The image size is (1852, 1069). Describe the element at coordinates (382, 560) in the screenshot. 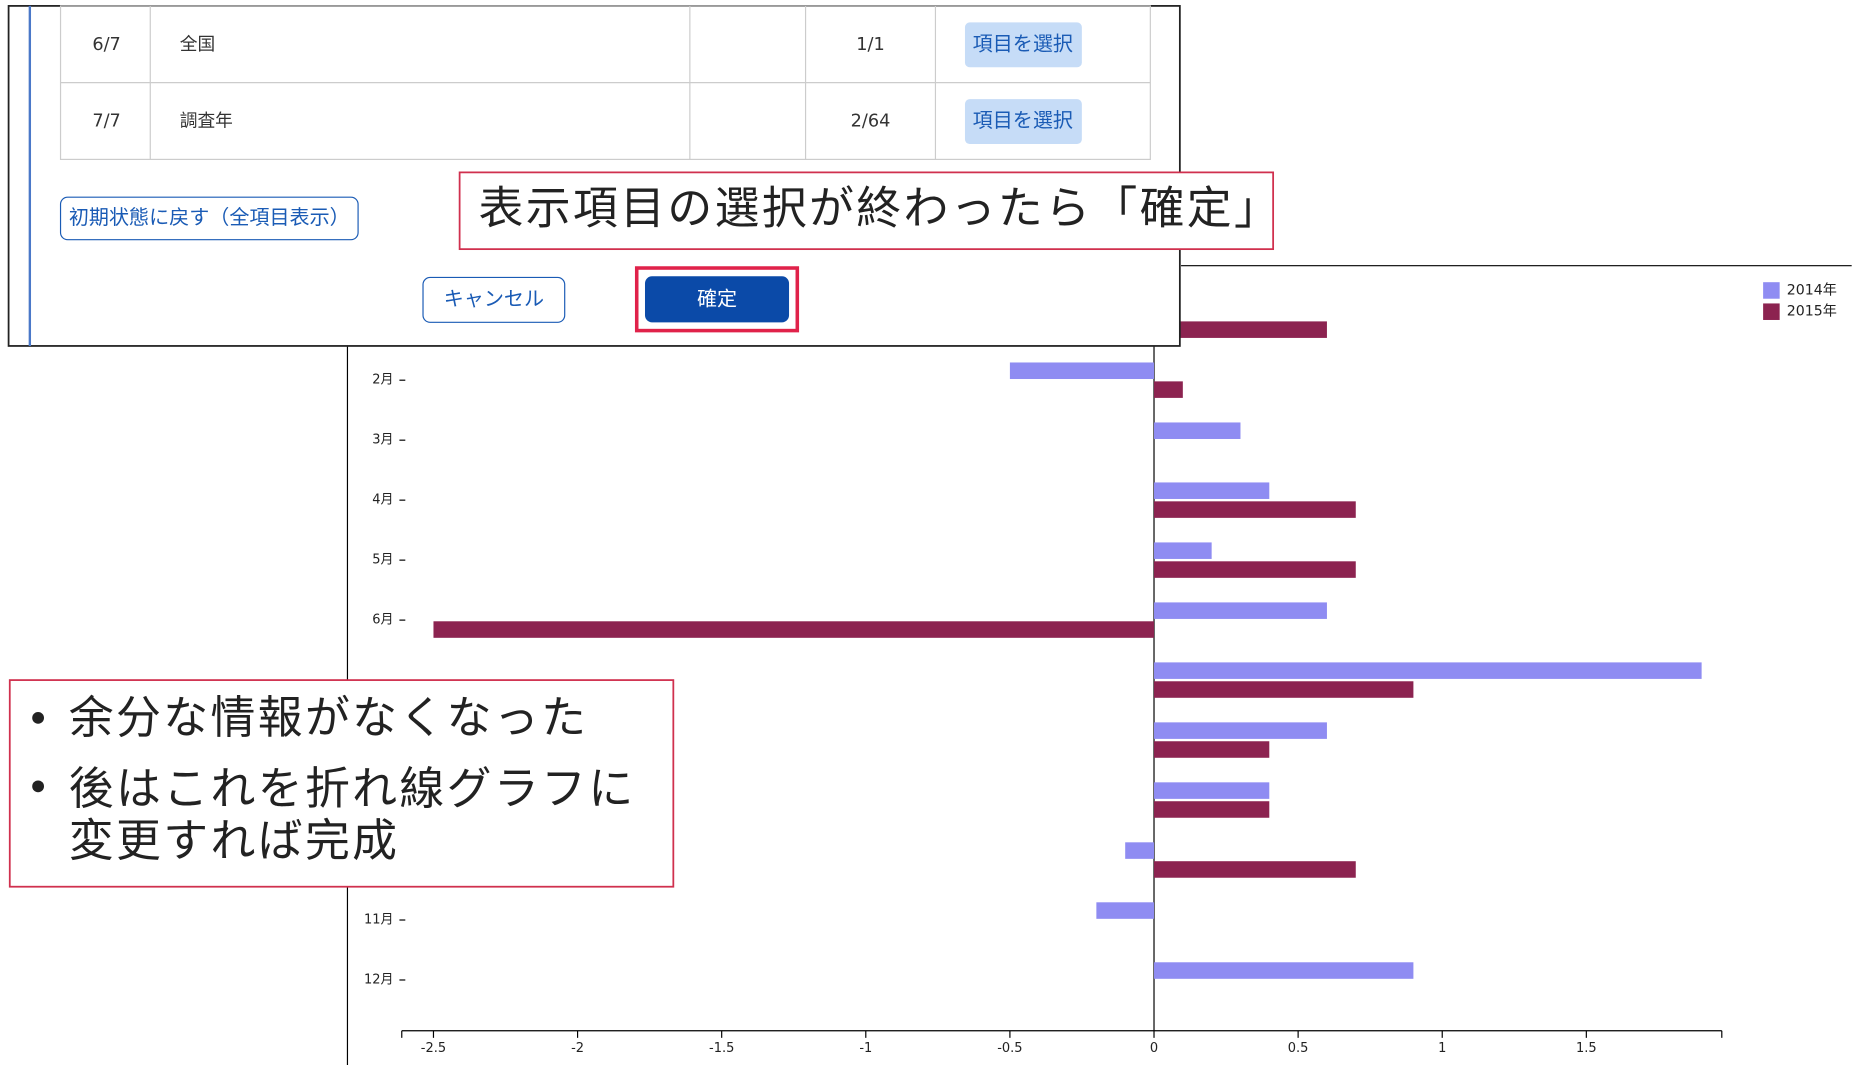

I see `y-tick-label: 5月` at that location.